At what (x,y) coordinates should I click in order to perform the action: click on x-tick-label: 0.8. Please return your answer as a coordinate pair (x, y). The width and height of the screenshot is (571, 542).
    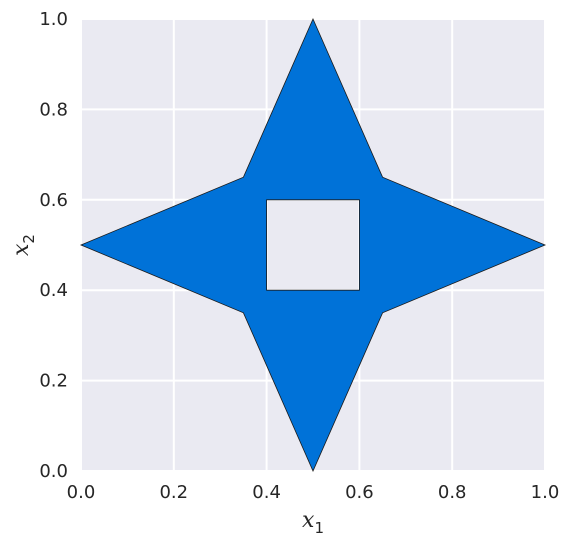
    Looking at the image, I should click on (452, 492).